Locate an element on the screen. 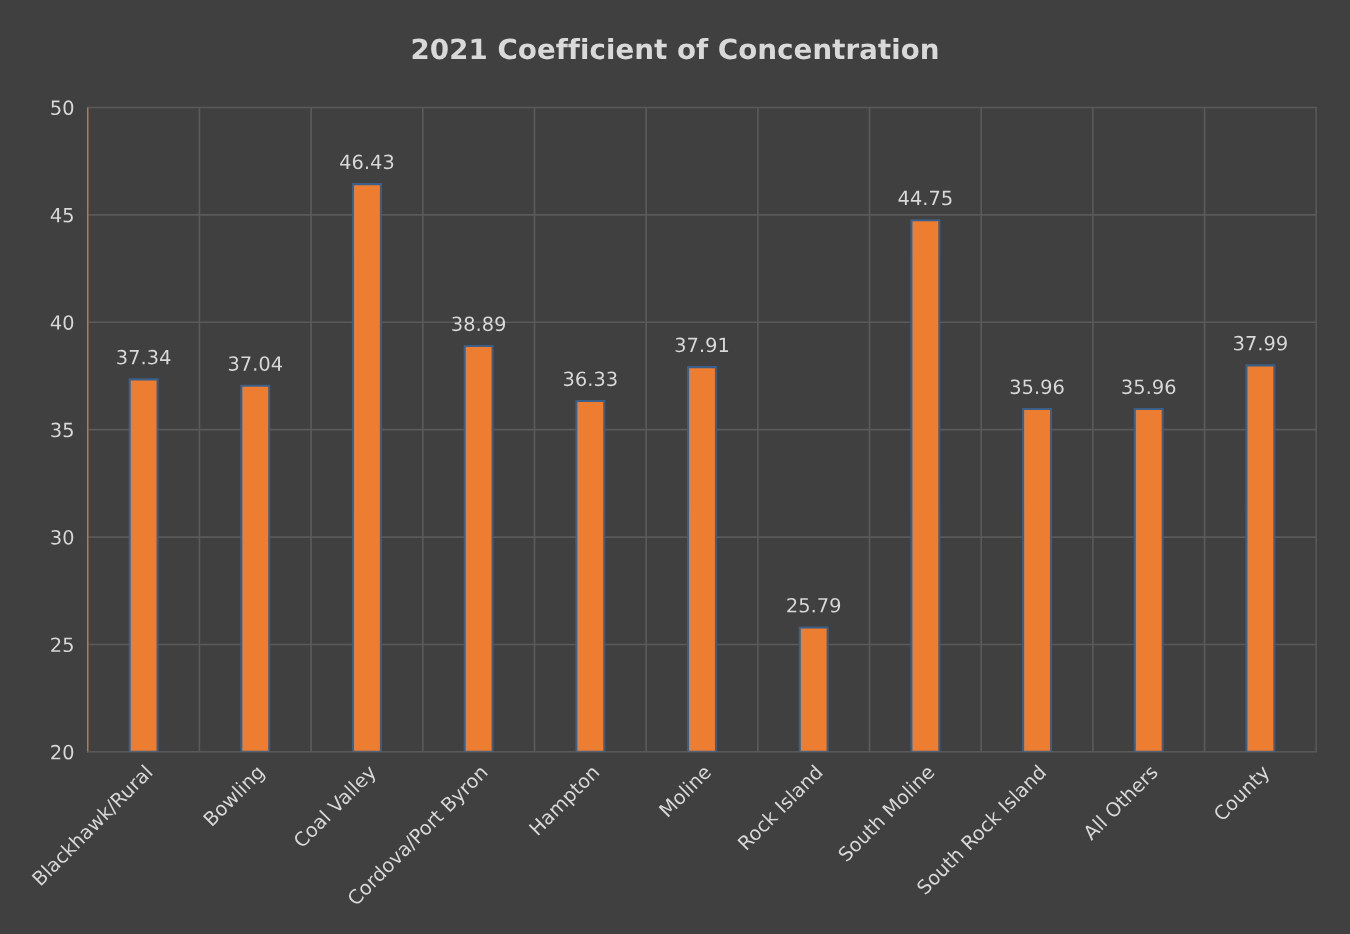 This screenshot has height=934, width=1350. y-tick-label: 30 is located at coordinates (62, 537).